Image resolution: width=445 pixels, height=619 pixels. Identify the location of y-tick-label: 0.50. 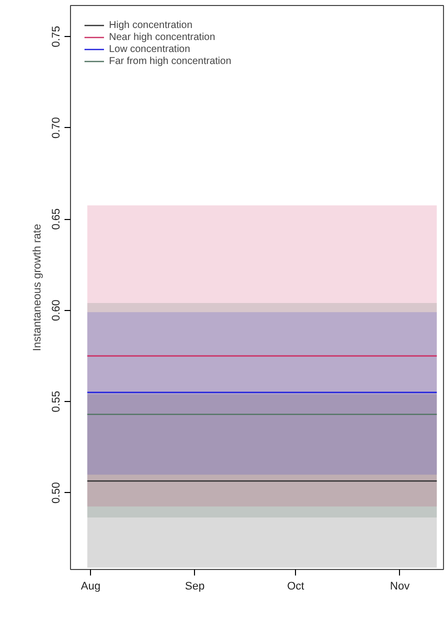
(56, 493).